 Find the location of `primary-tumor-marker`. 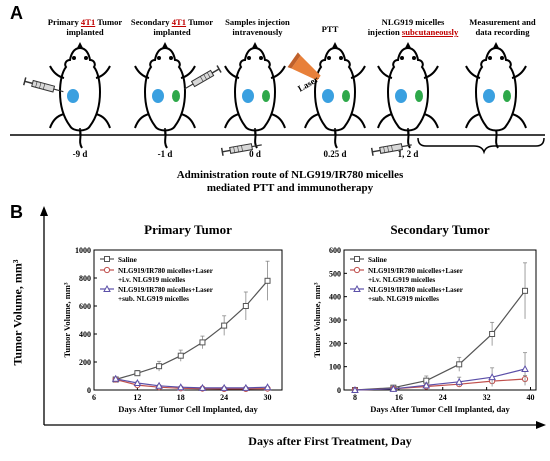

primary-tumor-marker is located at coordinates (73, 96).